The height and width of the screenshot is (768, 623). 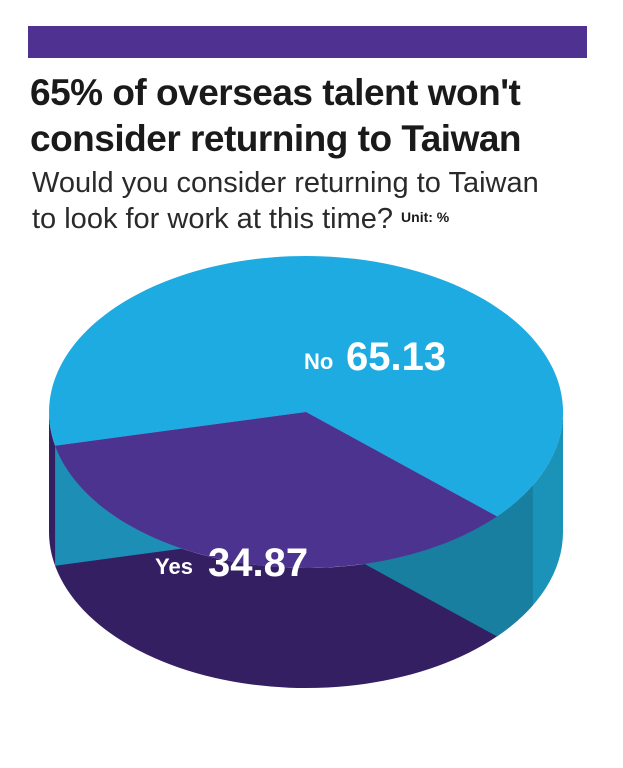 What do you see at coordinates (307, 42) in the screenshot?
I see `header-bar` at bounding box center [307, 42].